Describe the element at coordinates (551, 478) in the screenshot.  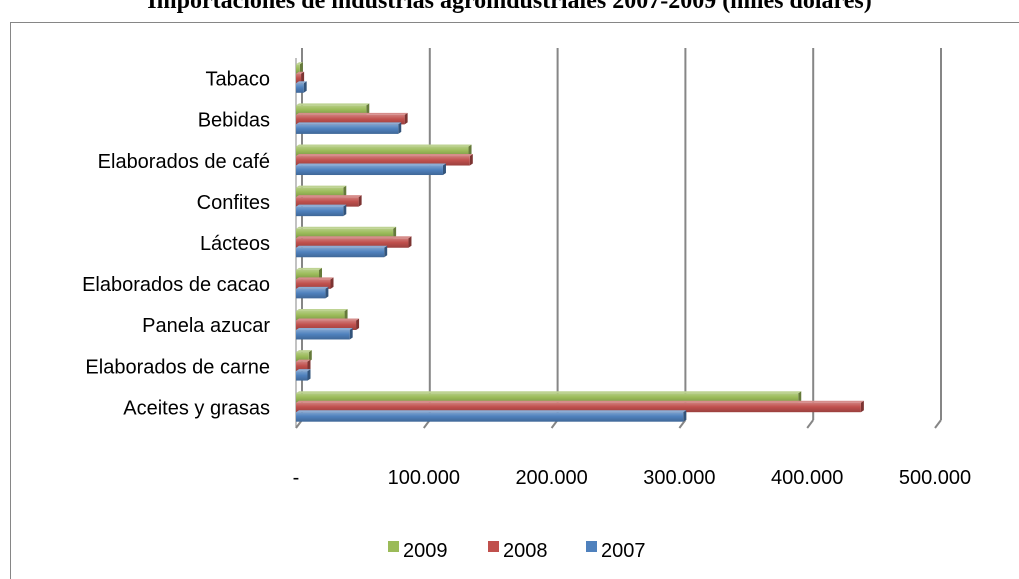
I see `x-tick-label: 200.000` at that location.